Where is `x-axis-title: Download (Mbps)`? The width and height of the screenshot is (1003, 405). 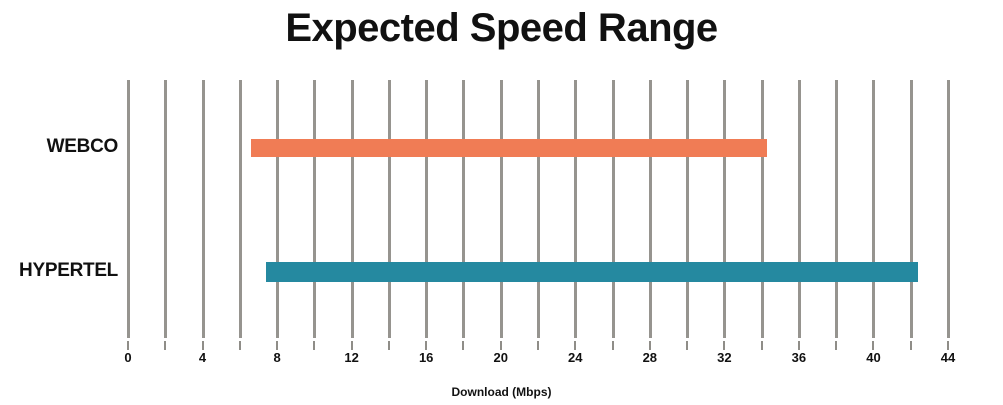
x-axis-title: Download (Mbps) is located at coordinates (501, 392).